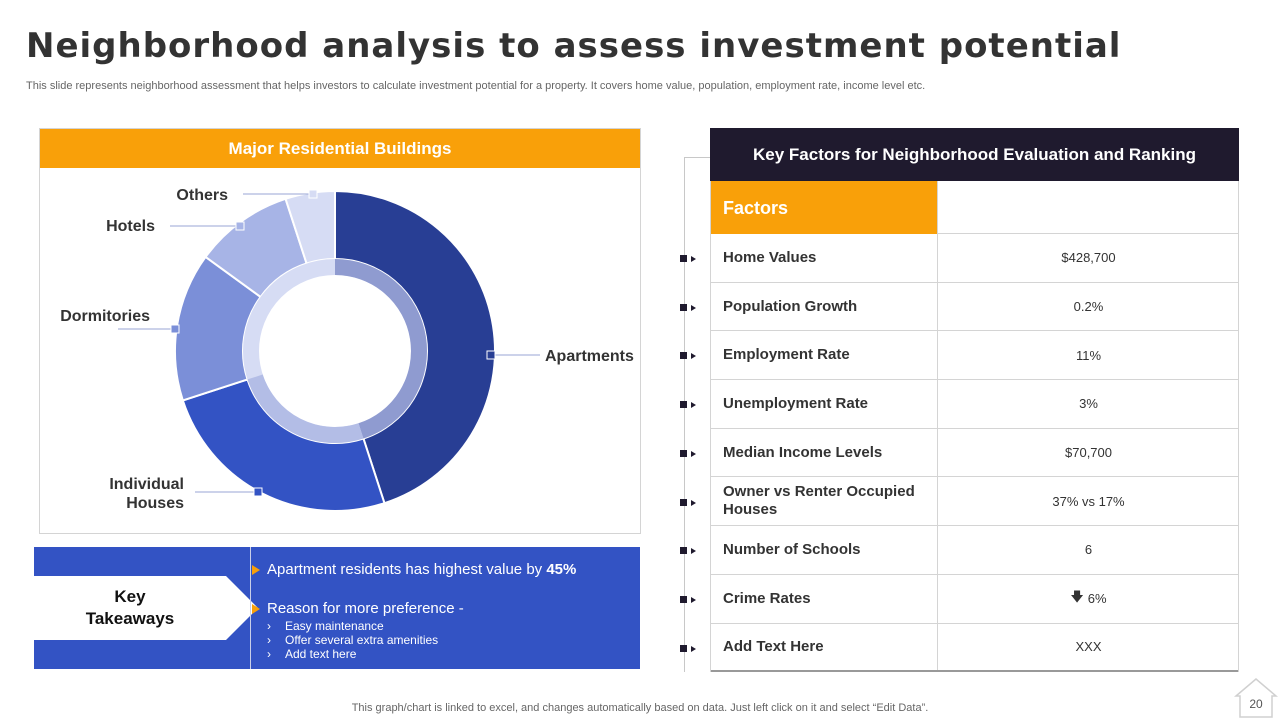 This screenshot has width=1280, height=720. I want to click on factor-cell: Crime Rates, so click(767, 598).